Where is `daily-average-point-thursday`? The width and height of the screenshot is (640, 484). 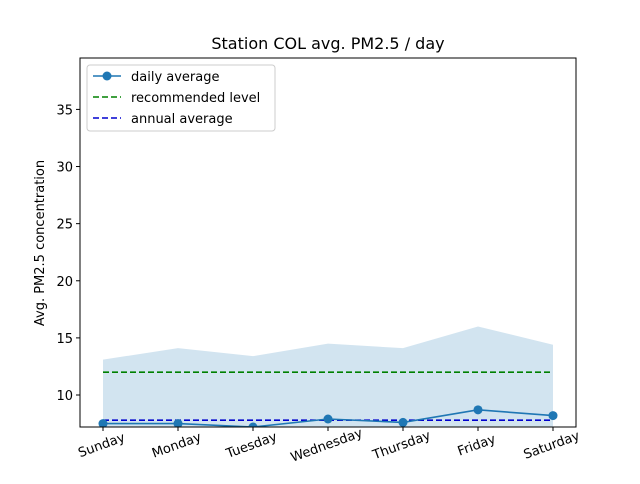
daily-average-point-thursday is located at coordinates (403, 422).